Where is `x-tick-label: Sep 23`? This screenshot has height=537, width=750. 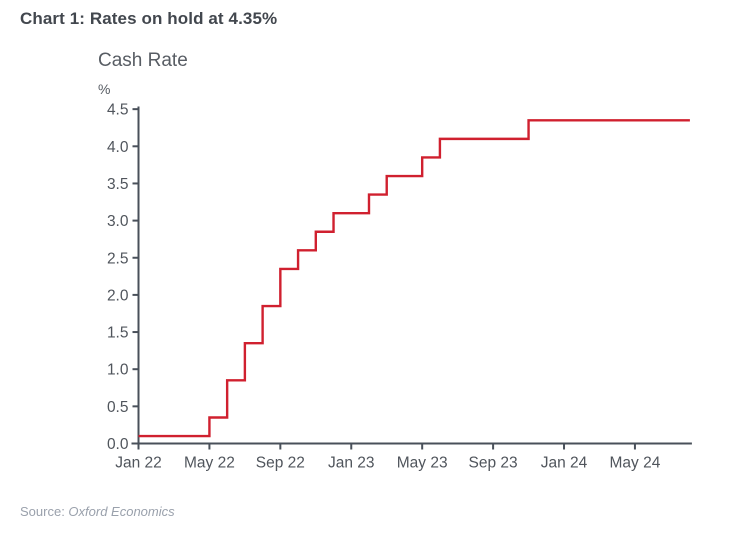 x-tick-label: Sep 23 is located at coordinates (493, 463).